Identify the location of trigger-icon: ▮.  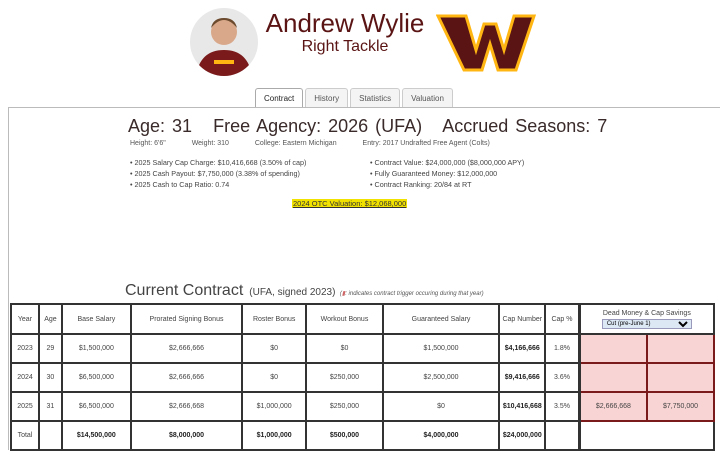
(343, 294).